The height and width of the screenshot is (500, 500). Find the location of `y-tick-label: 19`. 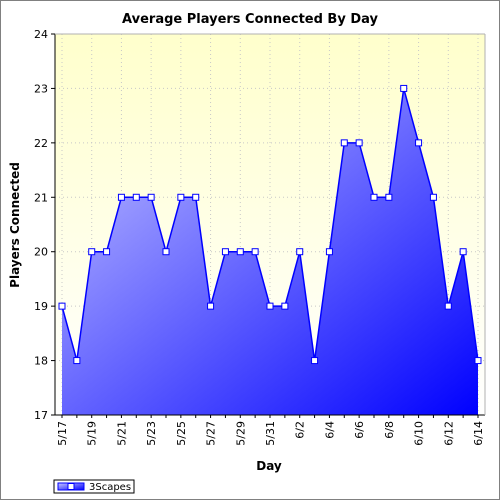

y-tick-label: 19 is located at coordinates (41, 306).